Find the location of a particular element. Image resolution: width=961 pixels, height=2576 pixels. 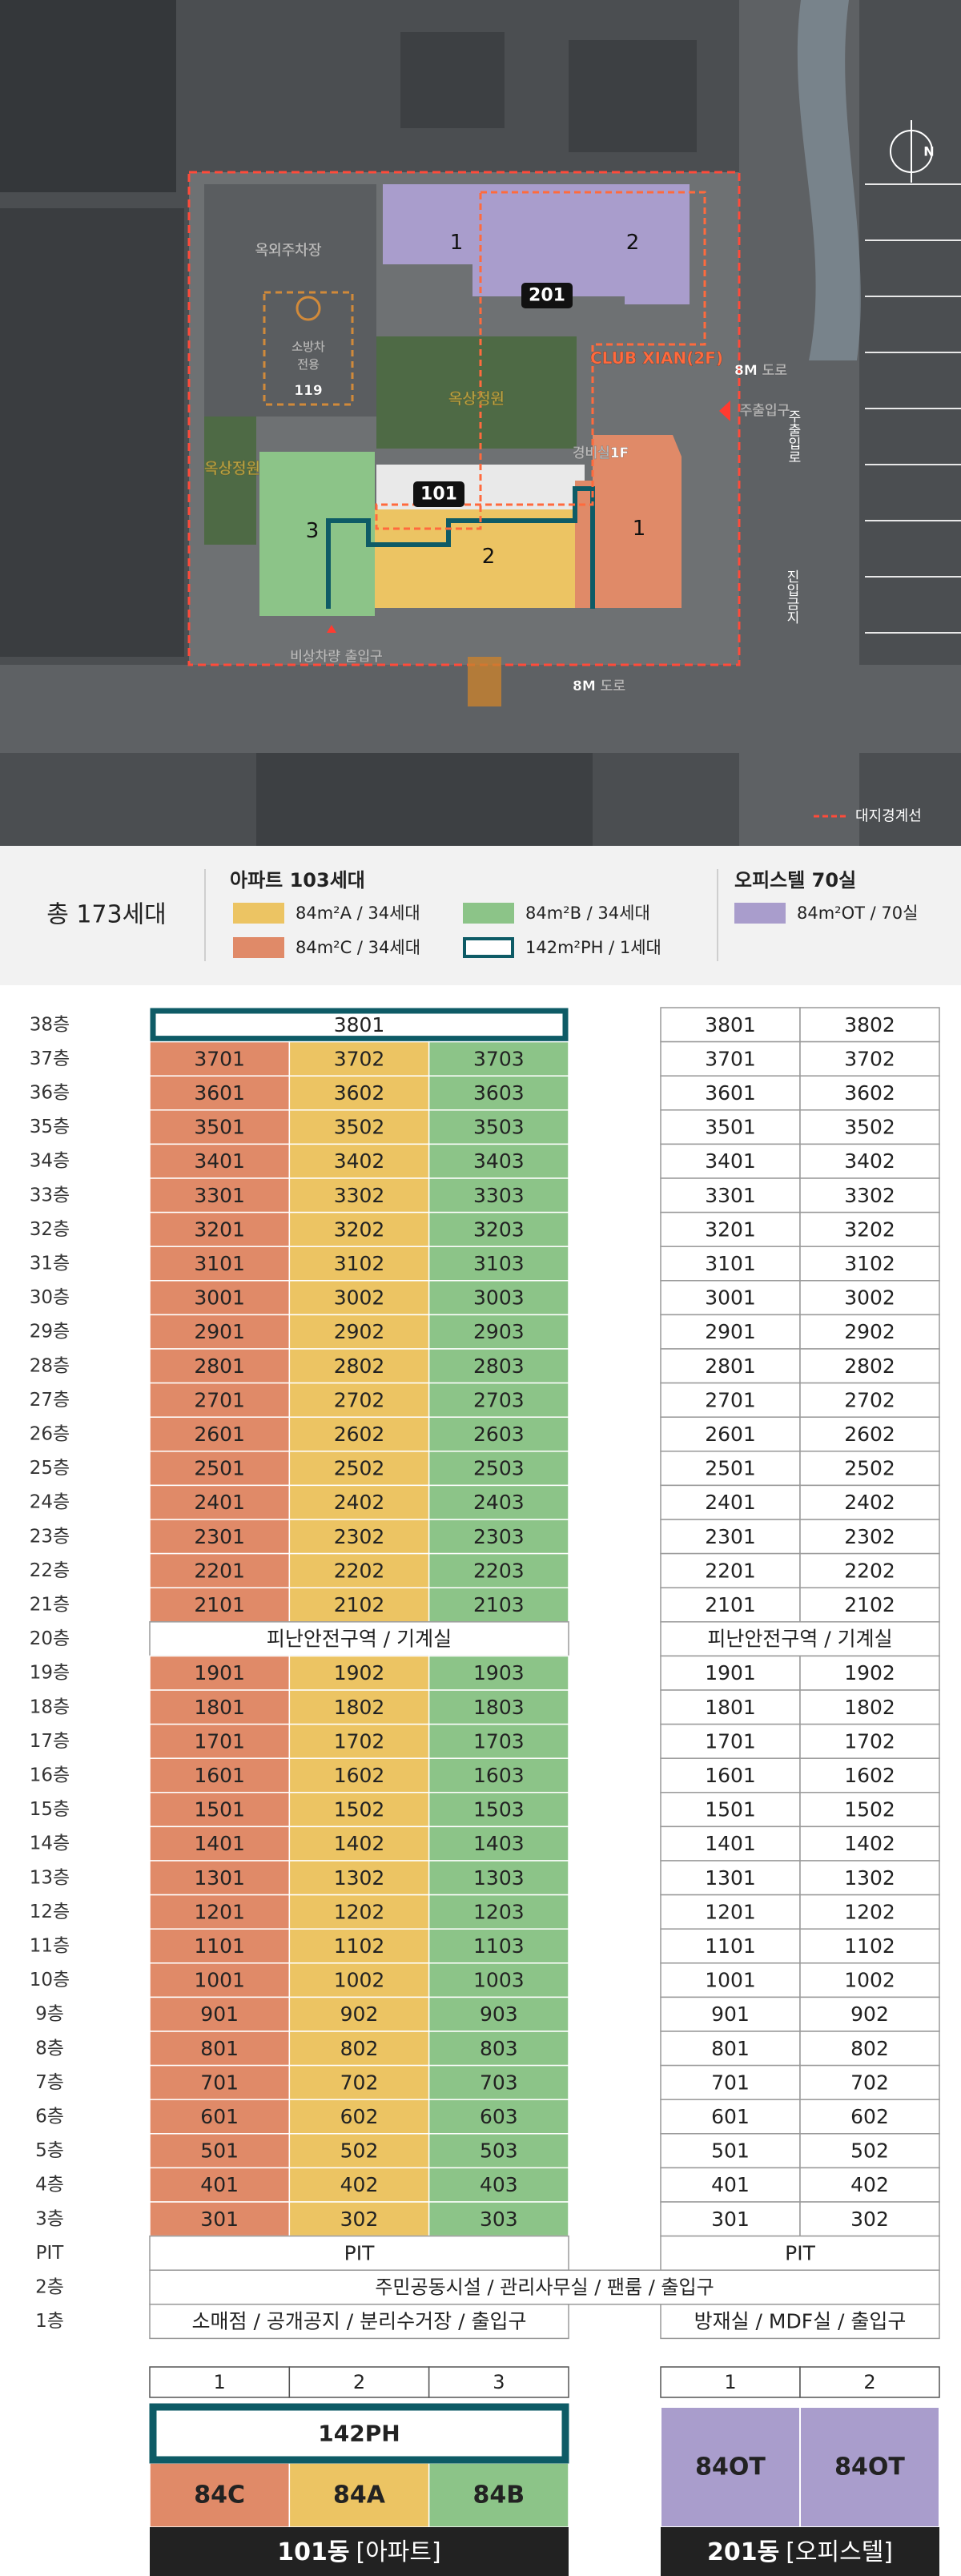

unit-label: 1403 is located at coordinates (499, 1843).